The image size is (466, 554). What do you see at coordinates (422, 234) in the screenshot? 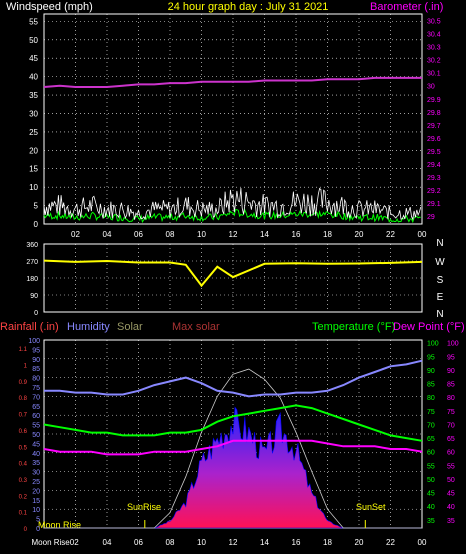
I see `wind-hour-label: 00` at bounding box center [422, 234].